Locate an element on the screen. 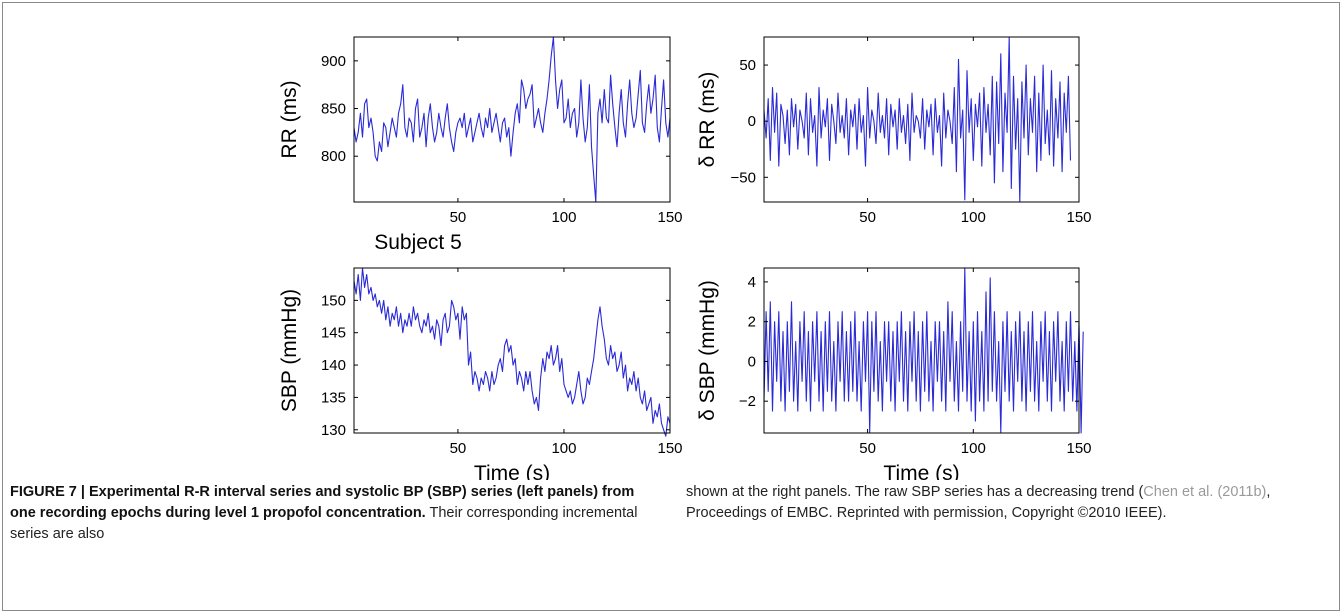  drr-ytick-label: 0 is located at coordinates (752, 121).